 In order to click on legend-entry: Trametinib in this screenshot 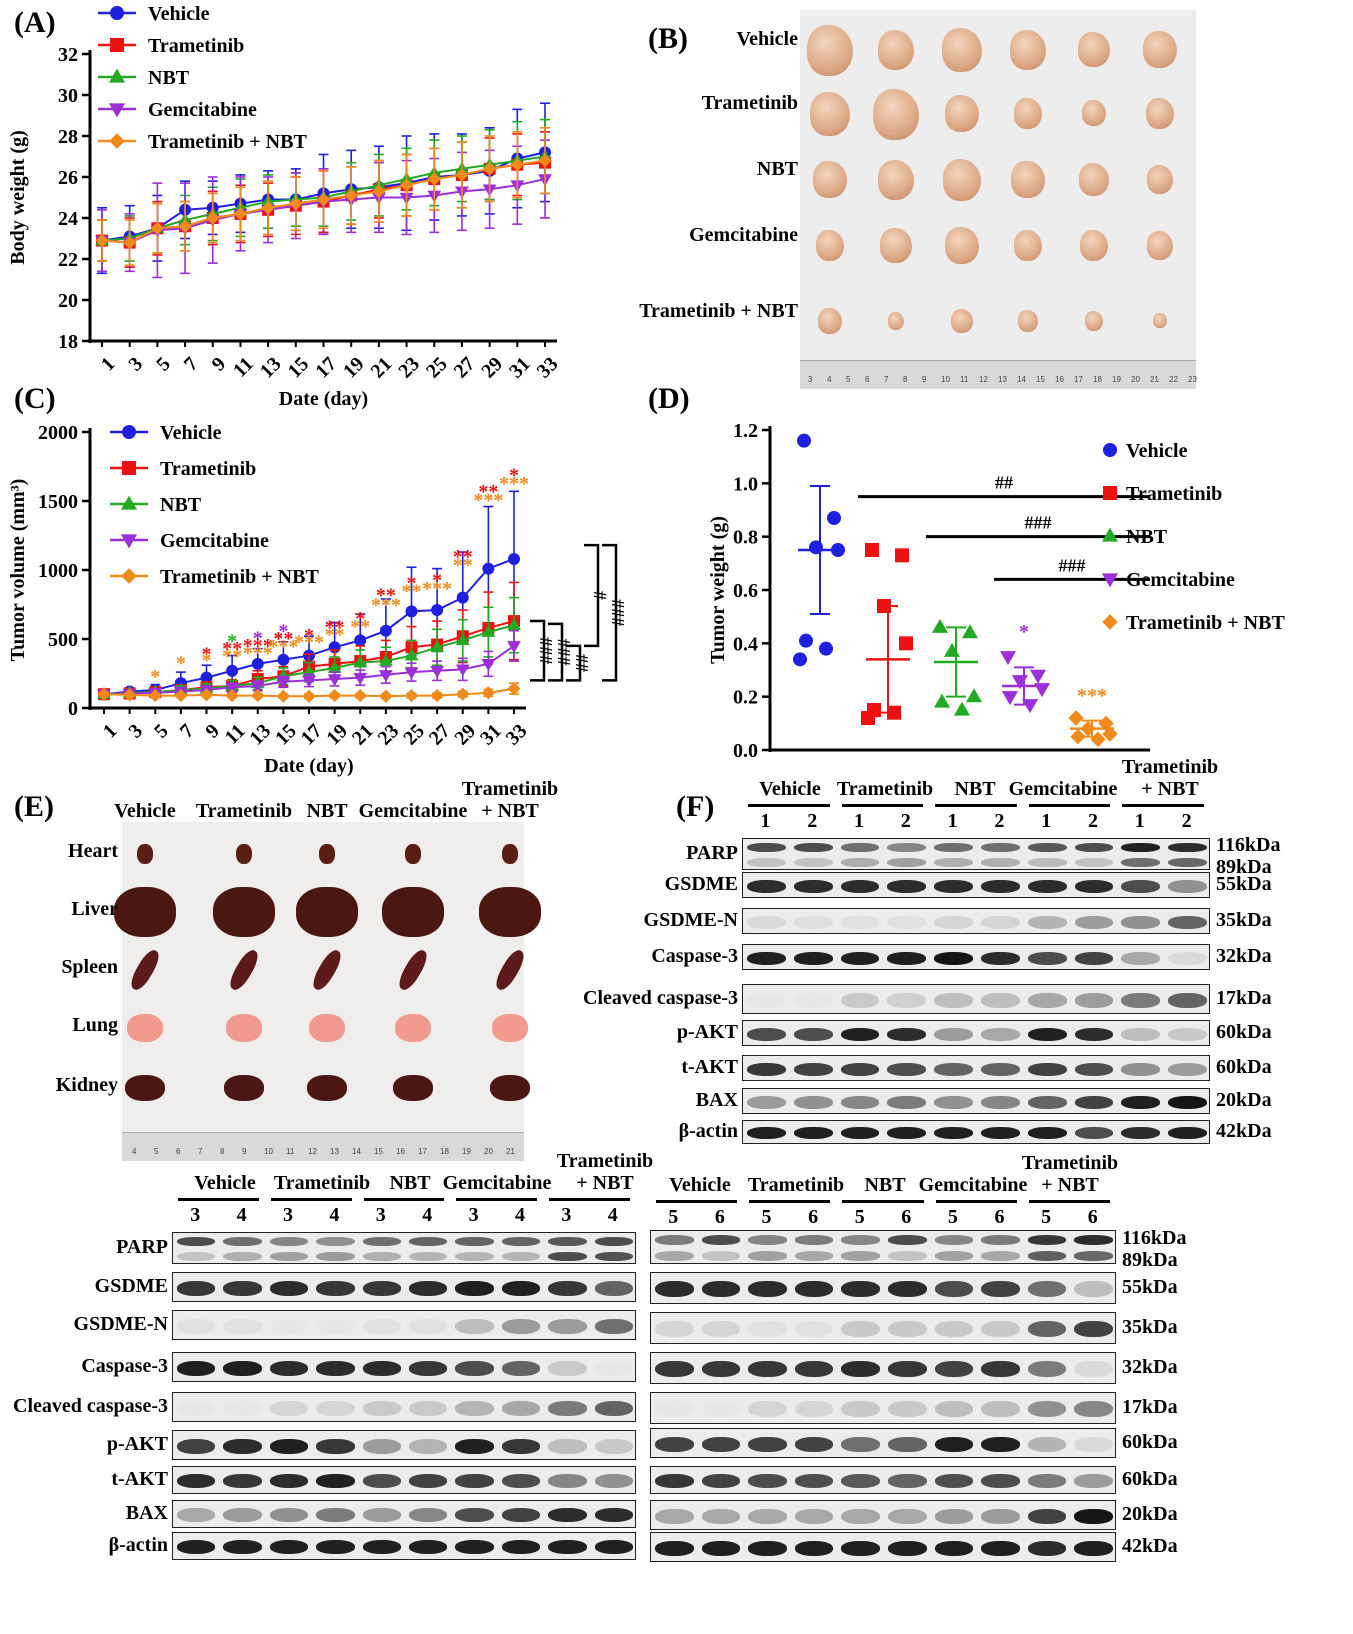, I will do `click(196, 46)`.